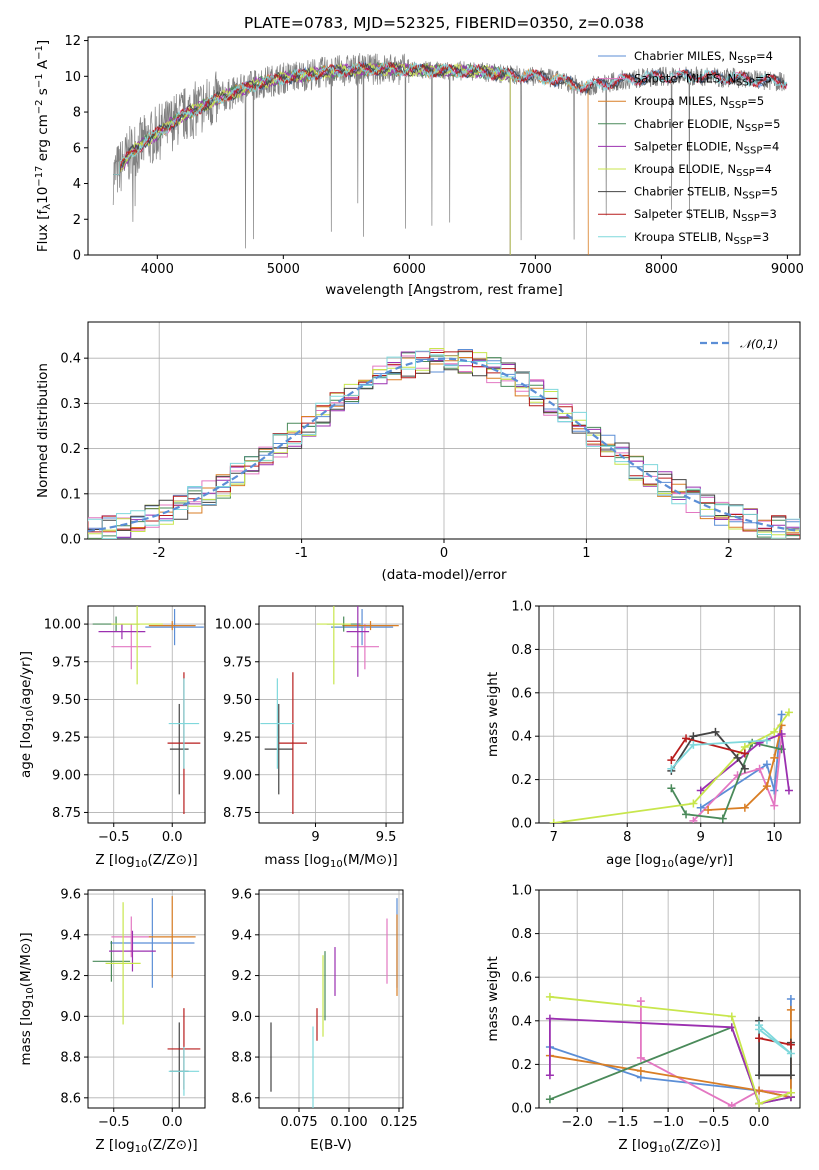 The image size is (819, 1170). Describe the element at coordinates (386, 837) in the screenshot. I see `x-tick-label: 9.5` at that location.